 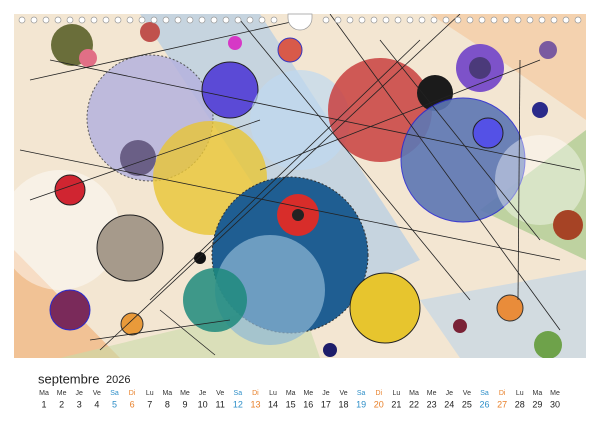 I want to click on day-number: 10, so click(x=203, y=404).